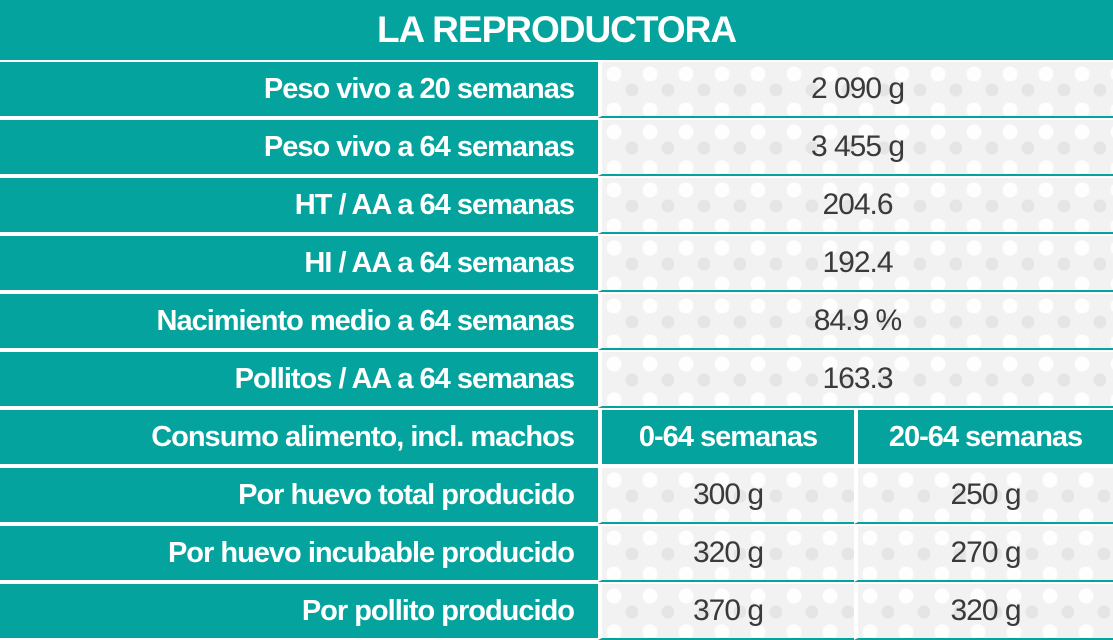  Describe the element at coordinates (855, 148) in the screenshot. I see `row-value: 3 455 g` at that location.